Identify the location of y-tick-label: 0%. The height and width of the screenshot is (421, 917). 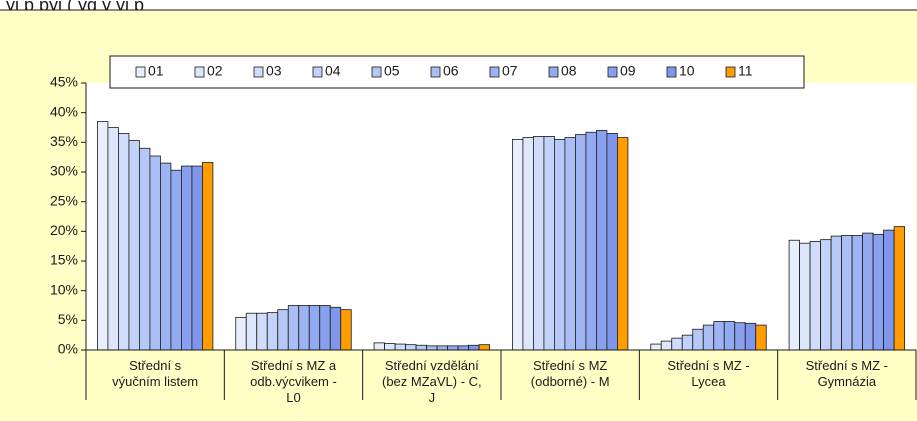
(68, 349).